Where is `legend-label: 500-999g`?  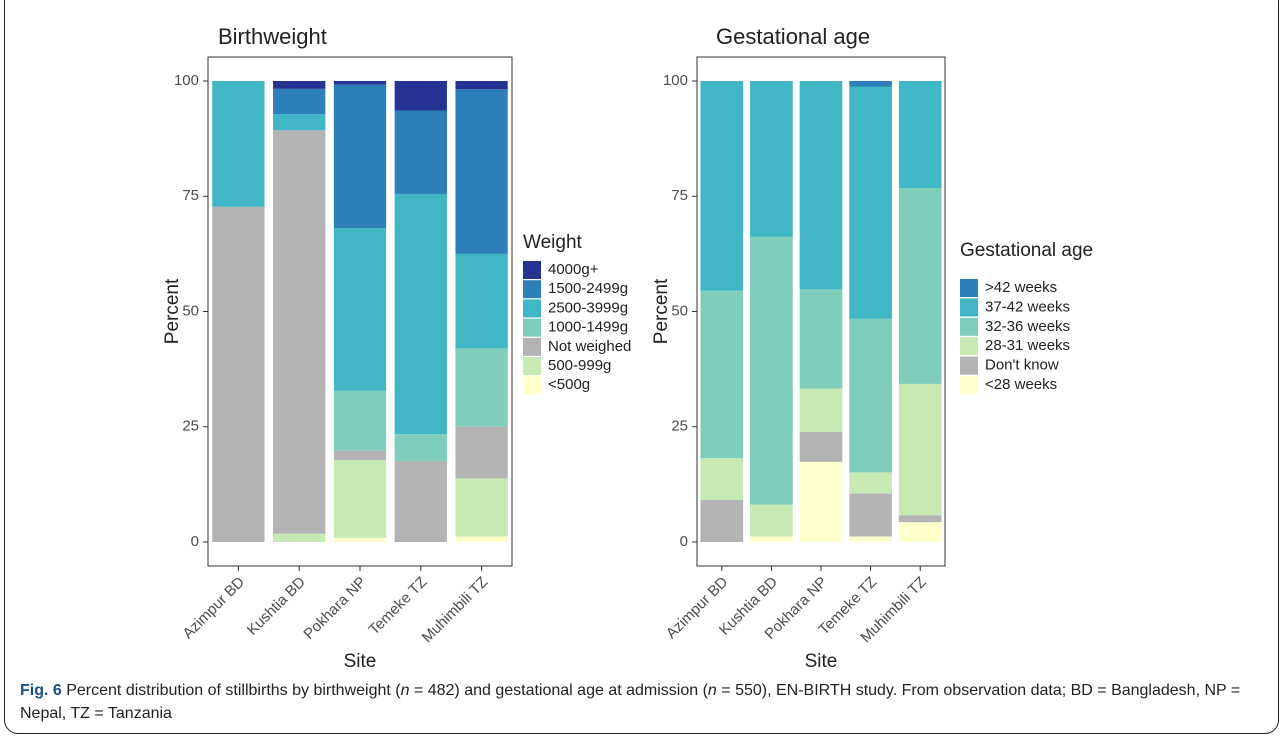
legend-label: 500-999g is located at coordinates (579, 365).